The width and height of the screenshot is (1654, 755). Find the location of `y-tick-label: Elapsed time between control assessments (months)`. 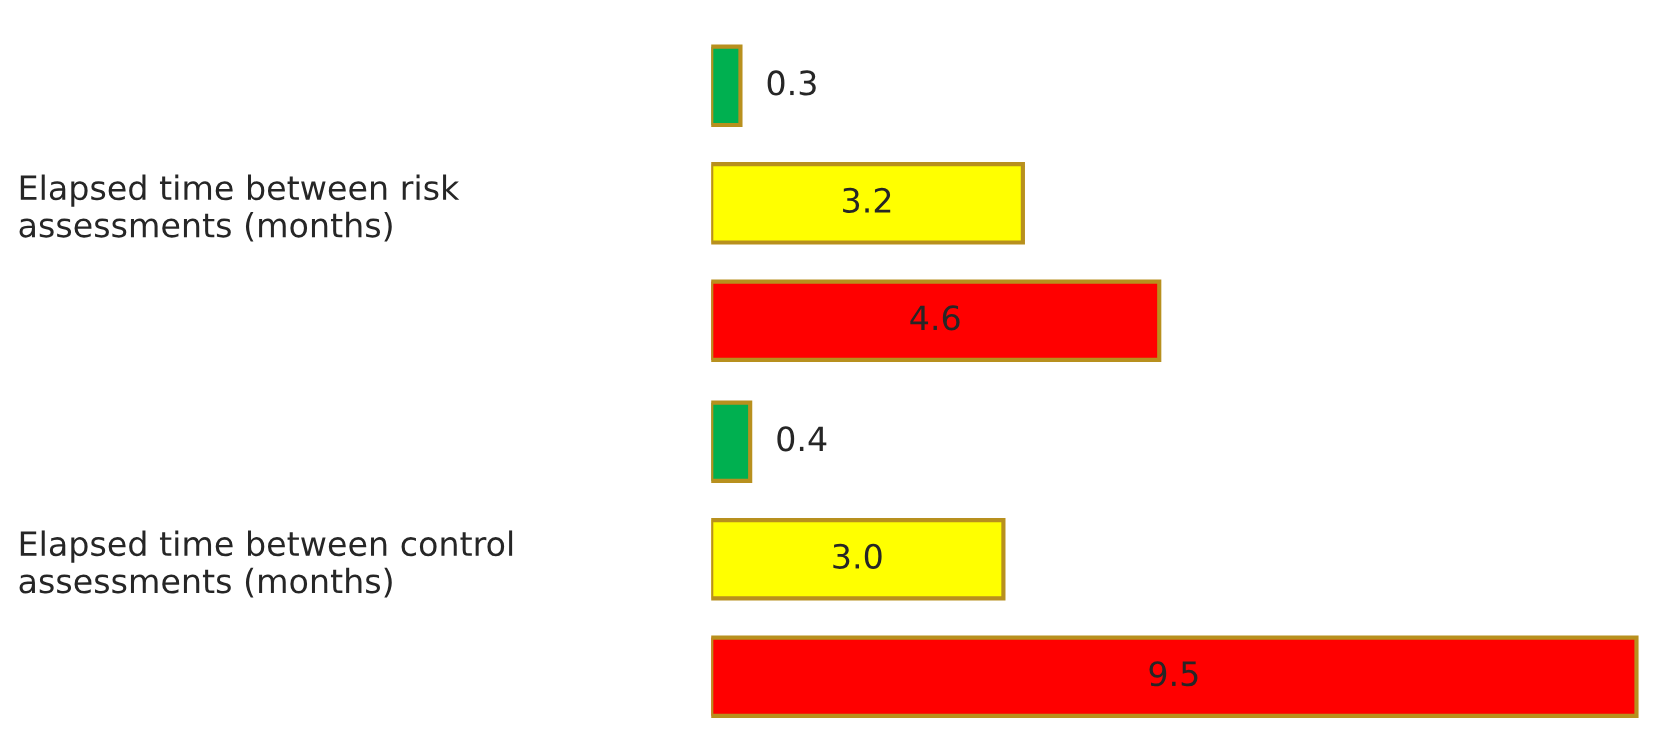

y-tick-label: Elapsed time between control assessments (months) is located at coordinates (266, 564).